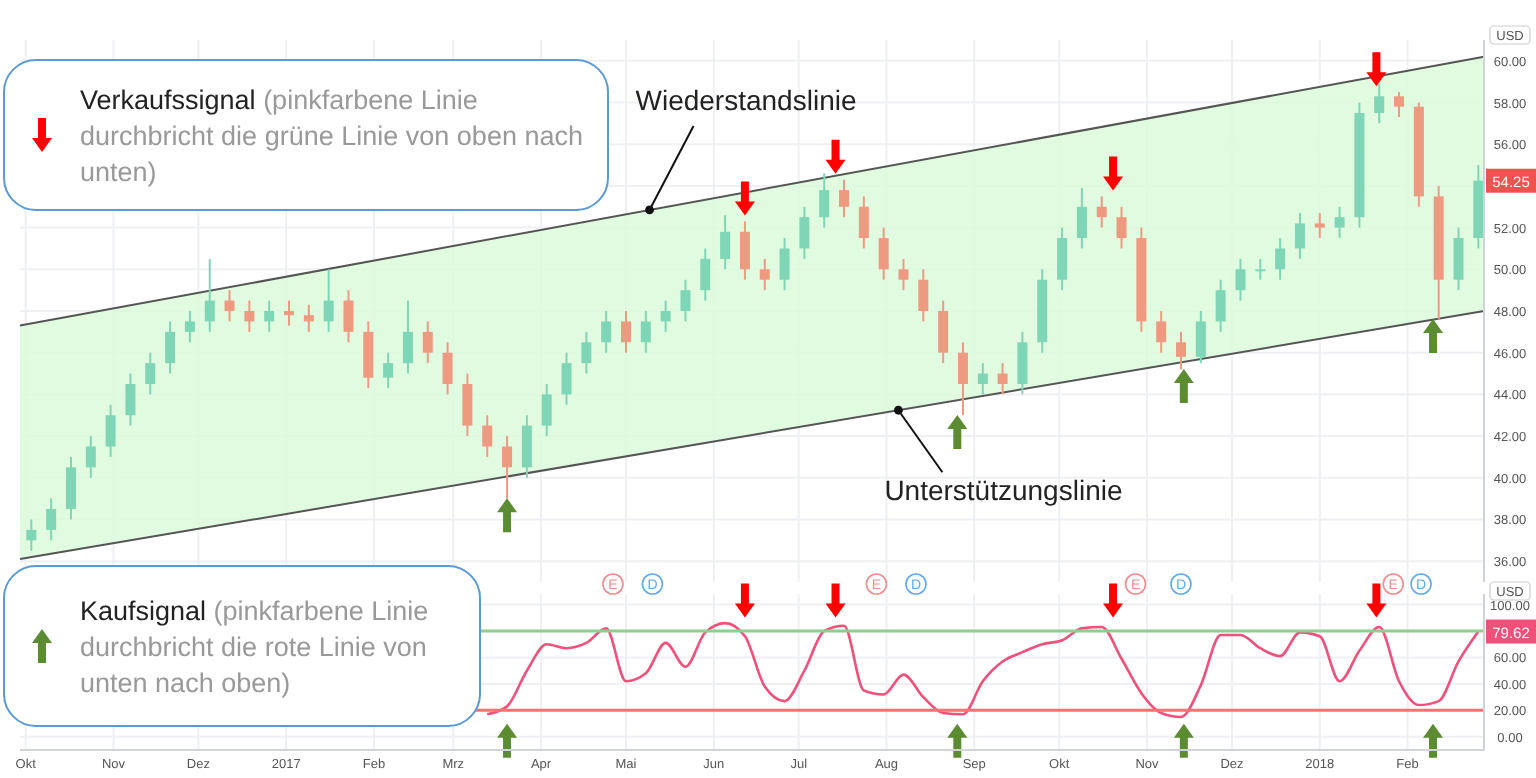 This screenshot has width=1536, height=778. What do you see at coordinates (746, 99) in the screenshot?
I see `series-label: Wiederstandslinie` at bounding box center [746, 99].